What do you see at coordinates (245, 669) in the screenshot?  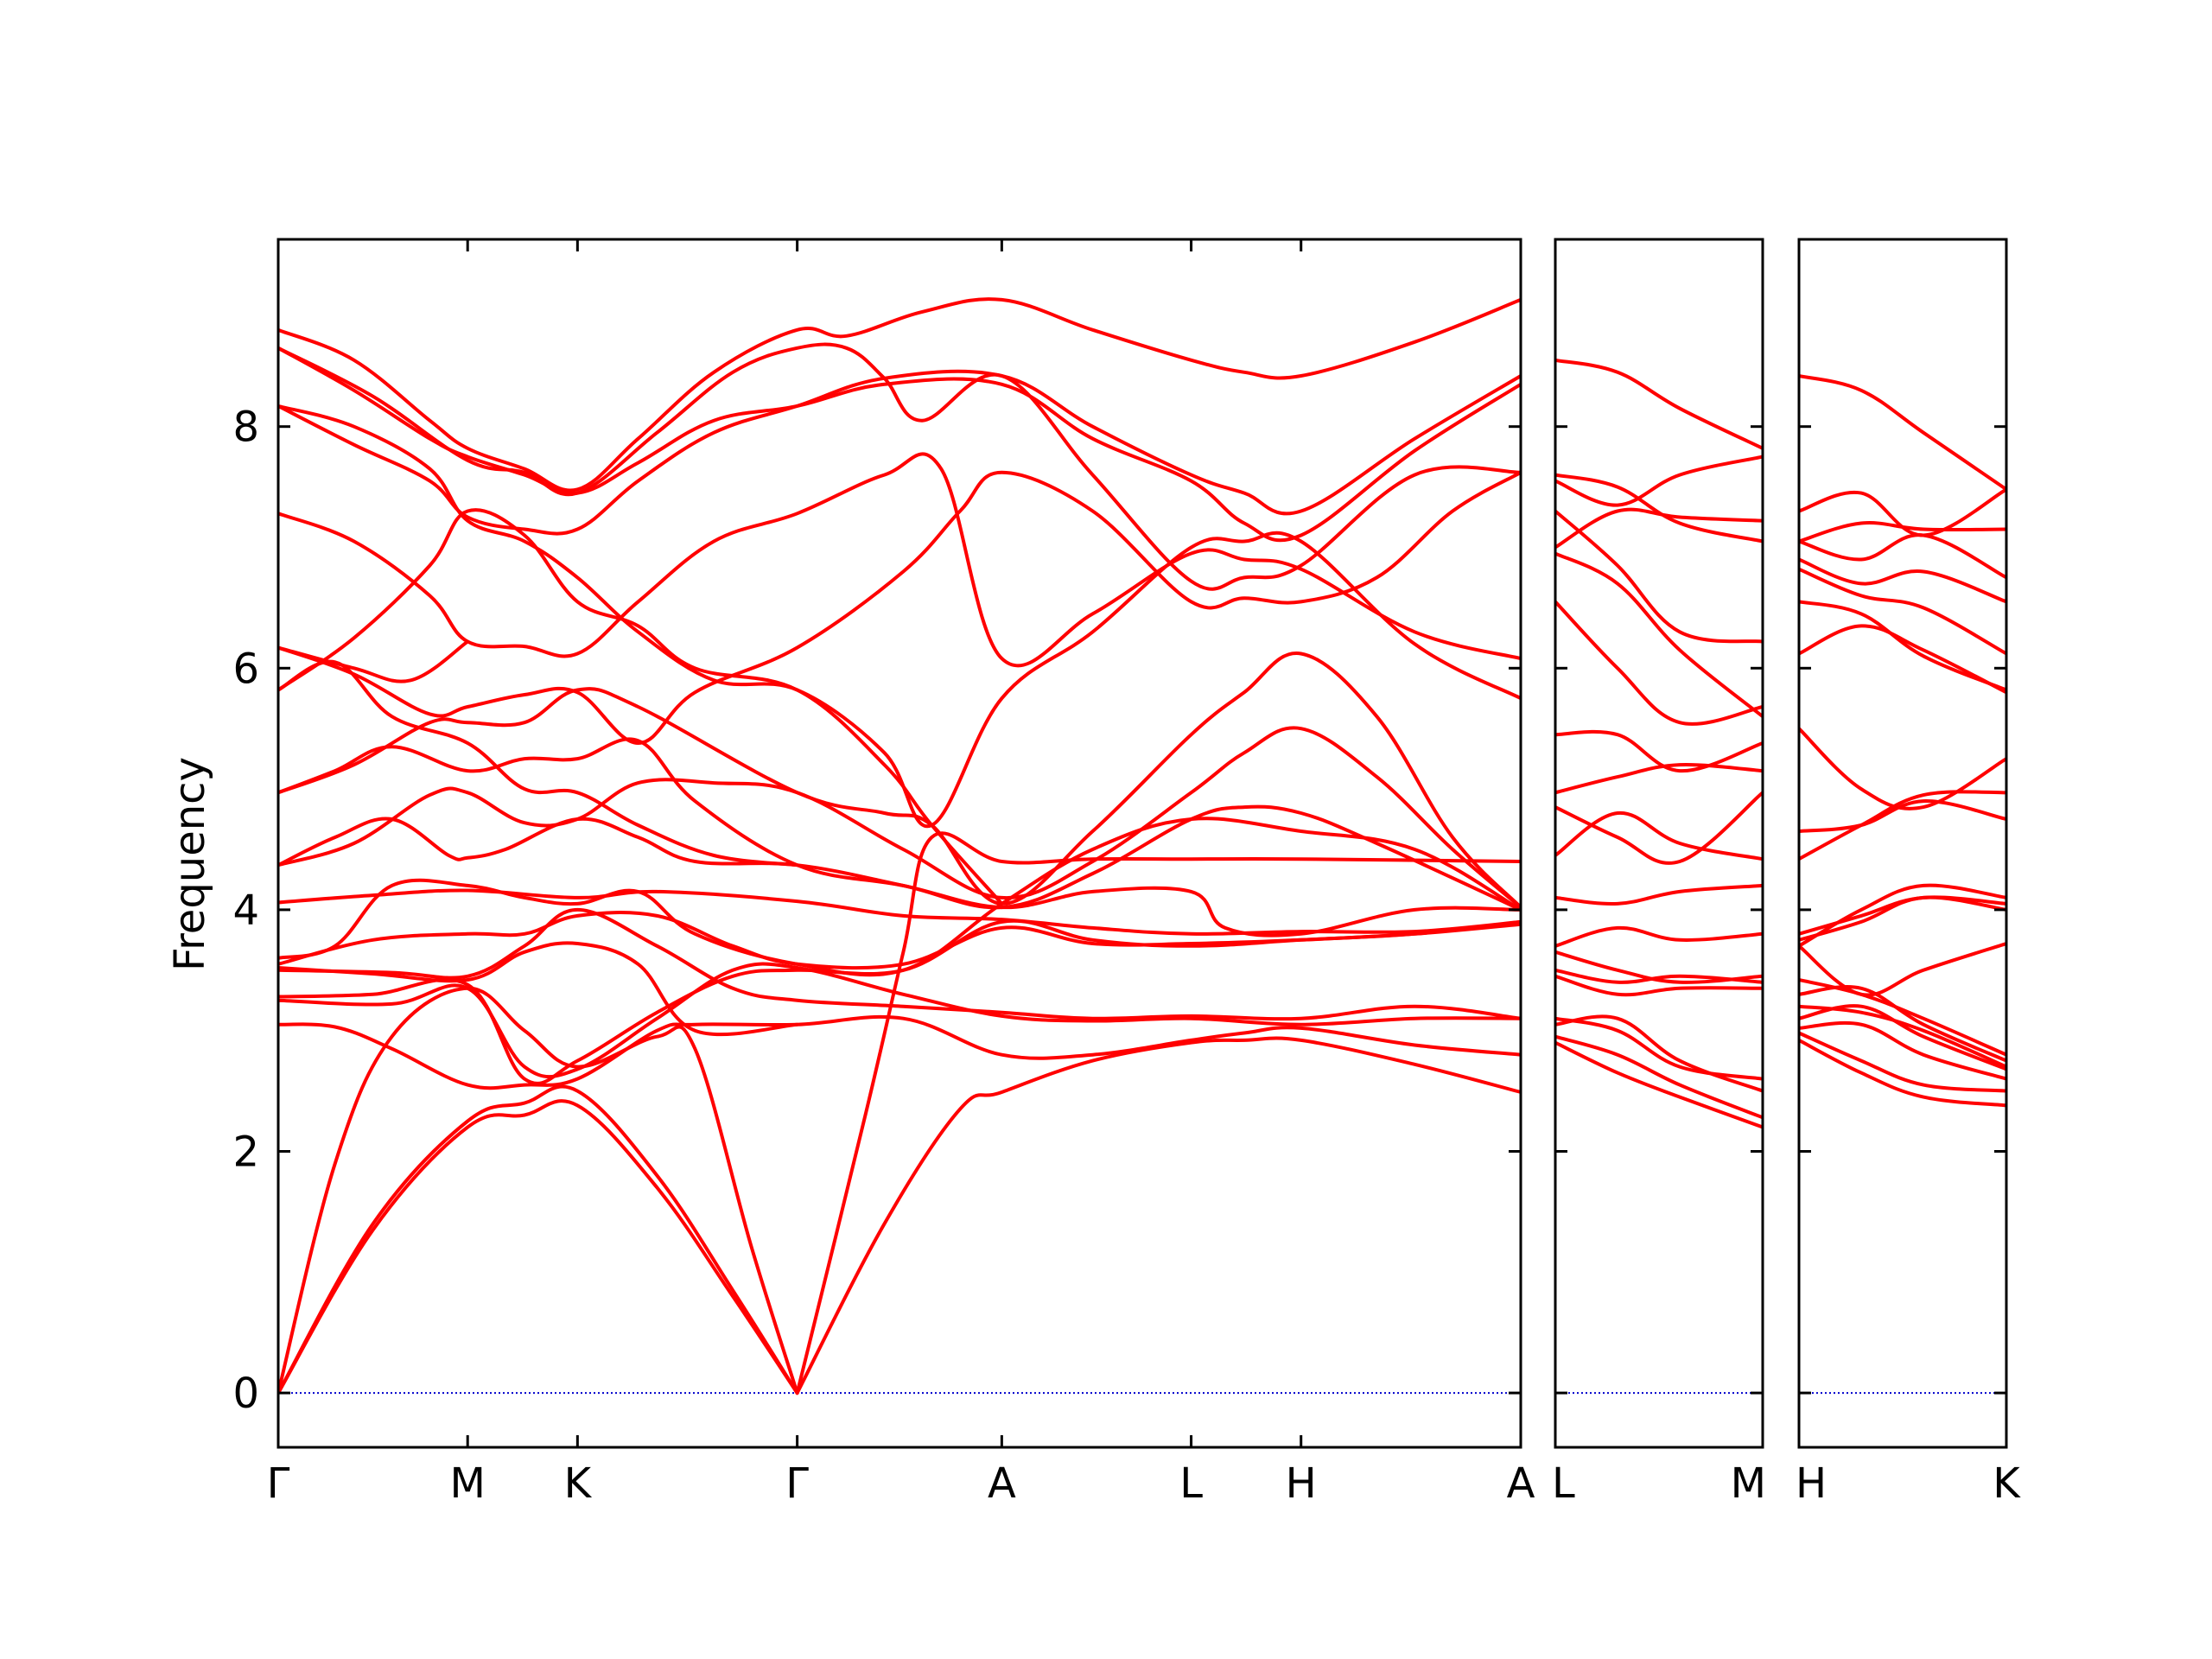 I see `y-tick-label: 6` at bounding box center [245, 669].